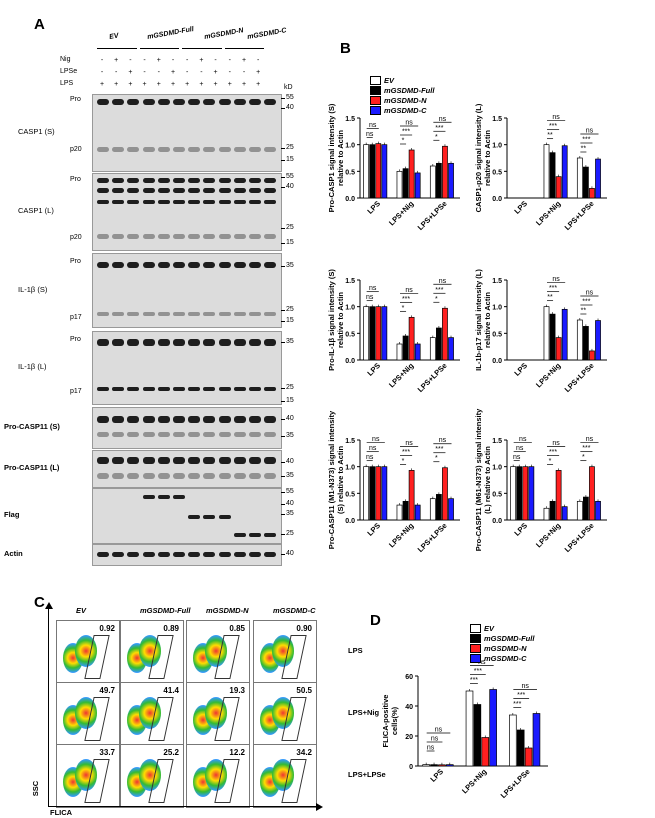 Image resolution: width=655 pixels, height=818 pixels. I want to click on panel-label-b: B, so click(345, 48).